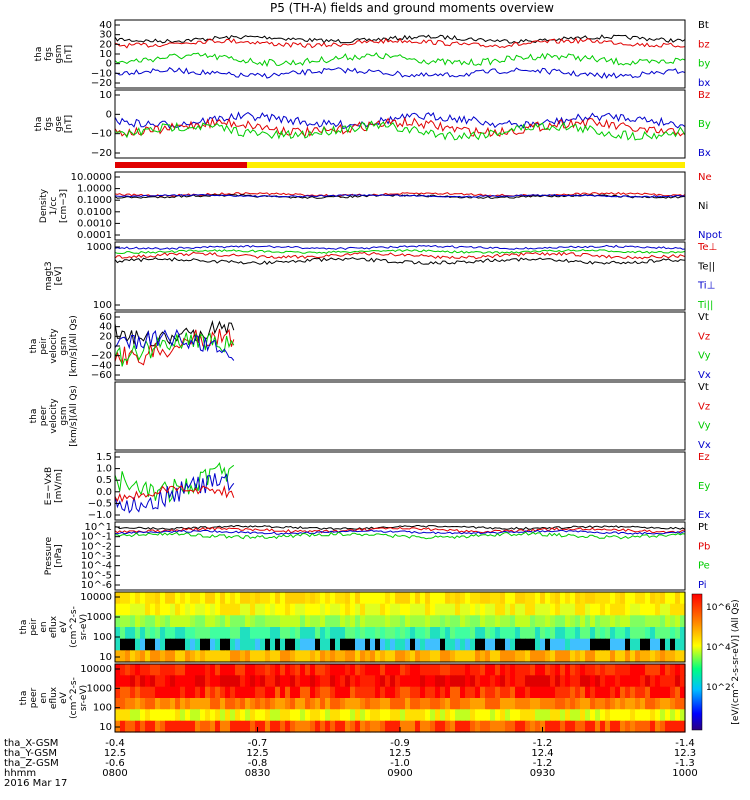 This screenshot has height=800, width=750. I want to click on ylabel-line: 1/cc, so click(54, 206).